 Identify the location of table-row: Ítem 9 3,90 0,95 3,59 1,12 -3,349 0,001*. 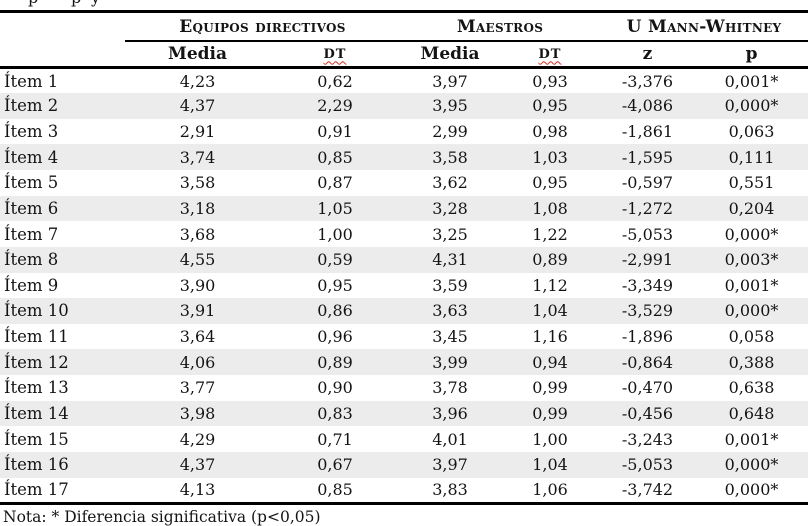
(404, 286).